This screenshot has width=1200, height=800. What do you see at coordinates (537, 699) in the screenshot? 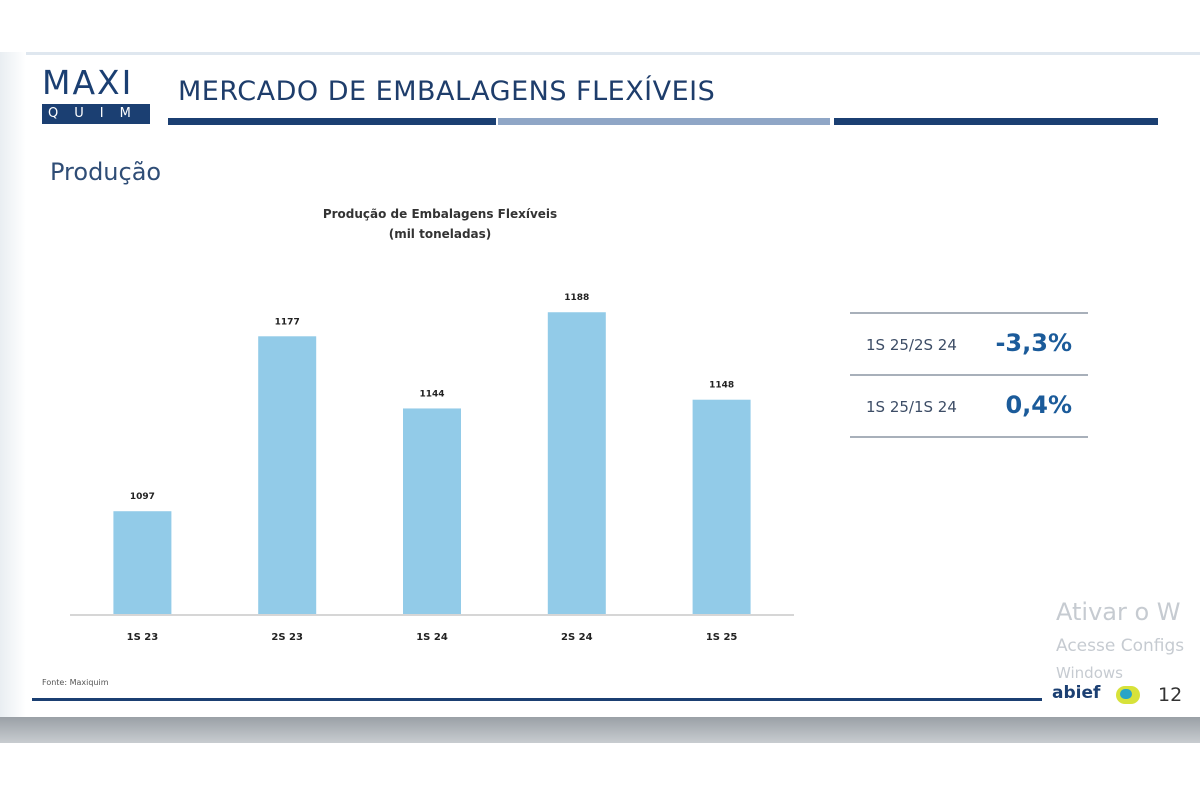
I see `footer-rule` at bounding box center [537, 699].